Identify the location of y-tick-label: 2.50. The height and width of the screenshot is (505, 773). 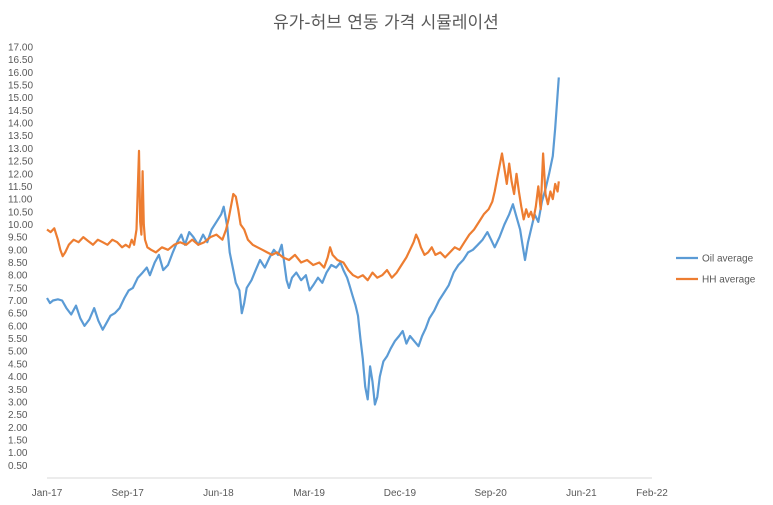
(18, 415).